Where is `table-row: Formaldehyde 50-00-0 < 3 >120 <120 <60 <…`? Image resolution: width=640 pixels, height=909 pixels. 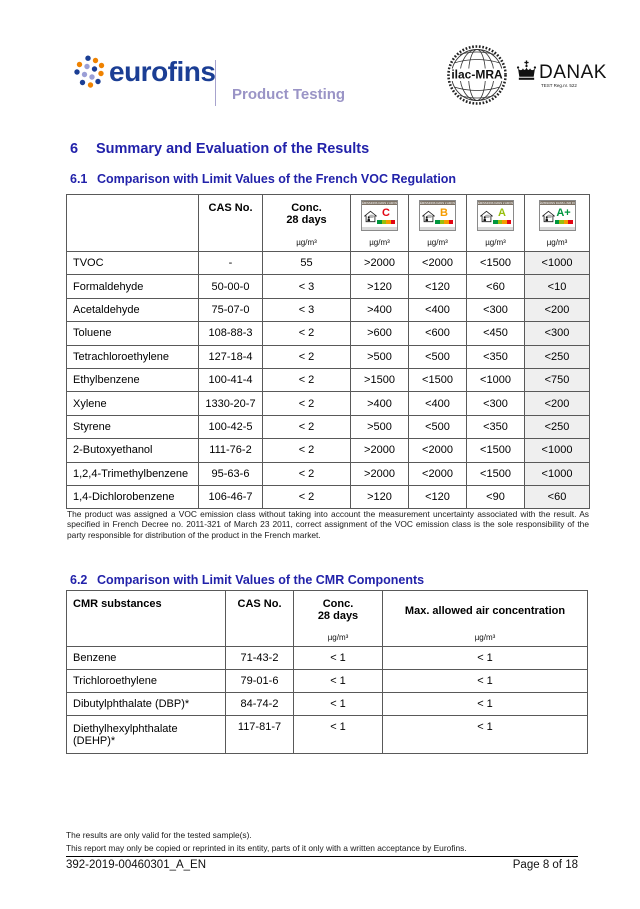
table-row: Formaldehyde 50-00-0 < 3 >120 <120 <60 <… is located at coordinates (328, 286).